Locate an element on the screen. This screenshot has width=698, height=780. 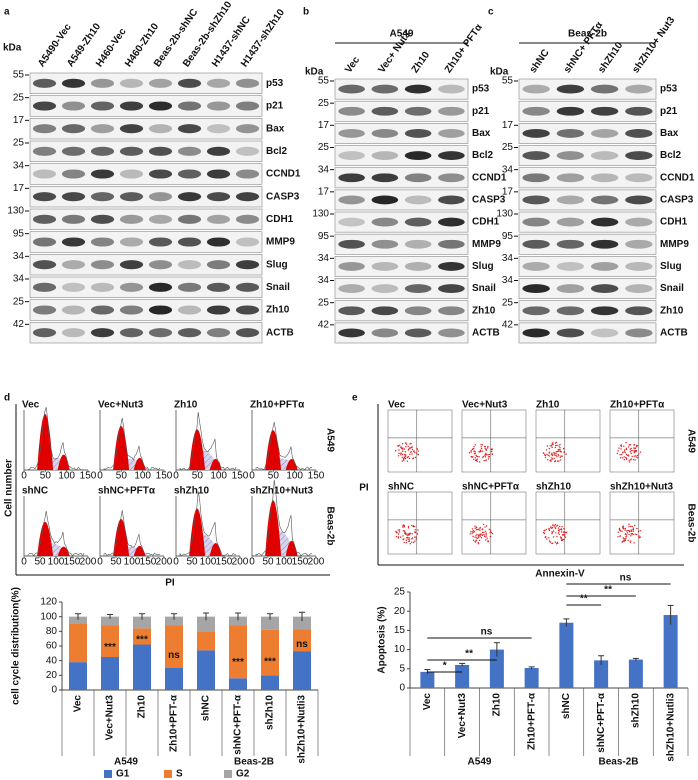
legend-swatch is located at coordinates (228, 774).